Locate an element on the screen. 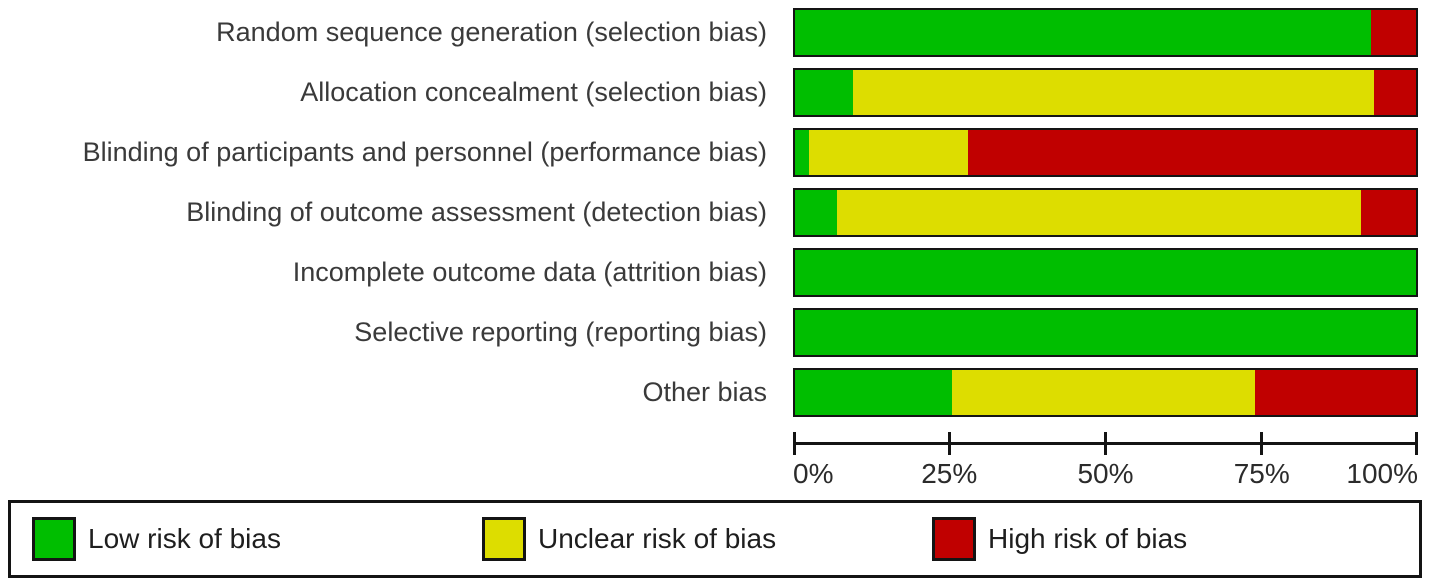 Image resolution: width=1430 pixels, height=587 pixels. category-label: Incomplete outcome data (attrition bias) is located at coordinates (529, 272).